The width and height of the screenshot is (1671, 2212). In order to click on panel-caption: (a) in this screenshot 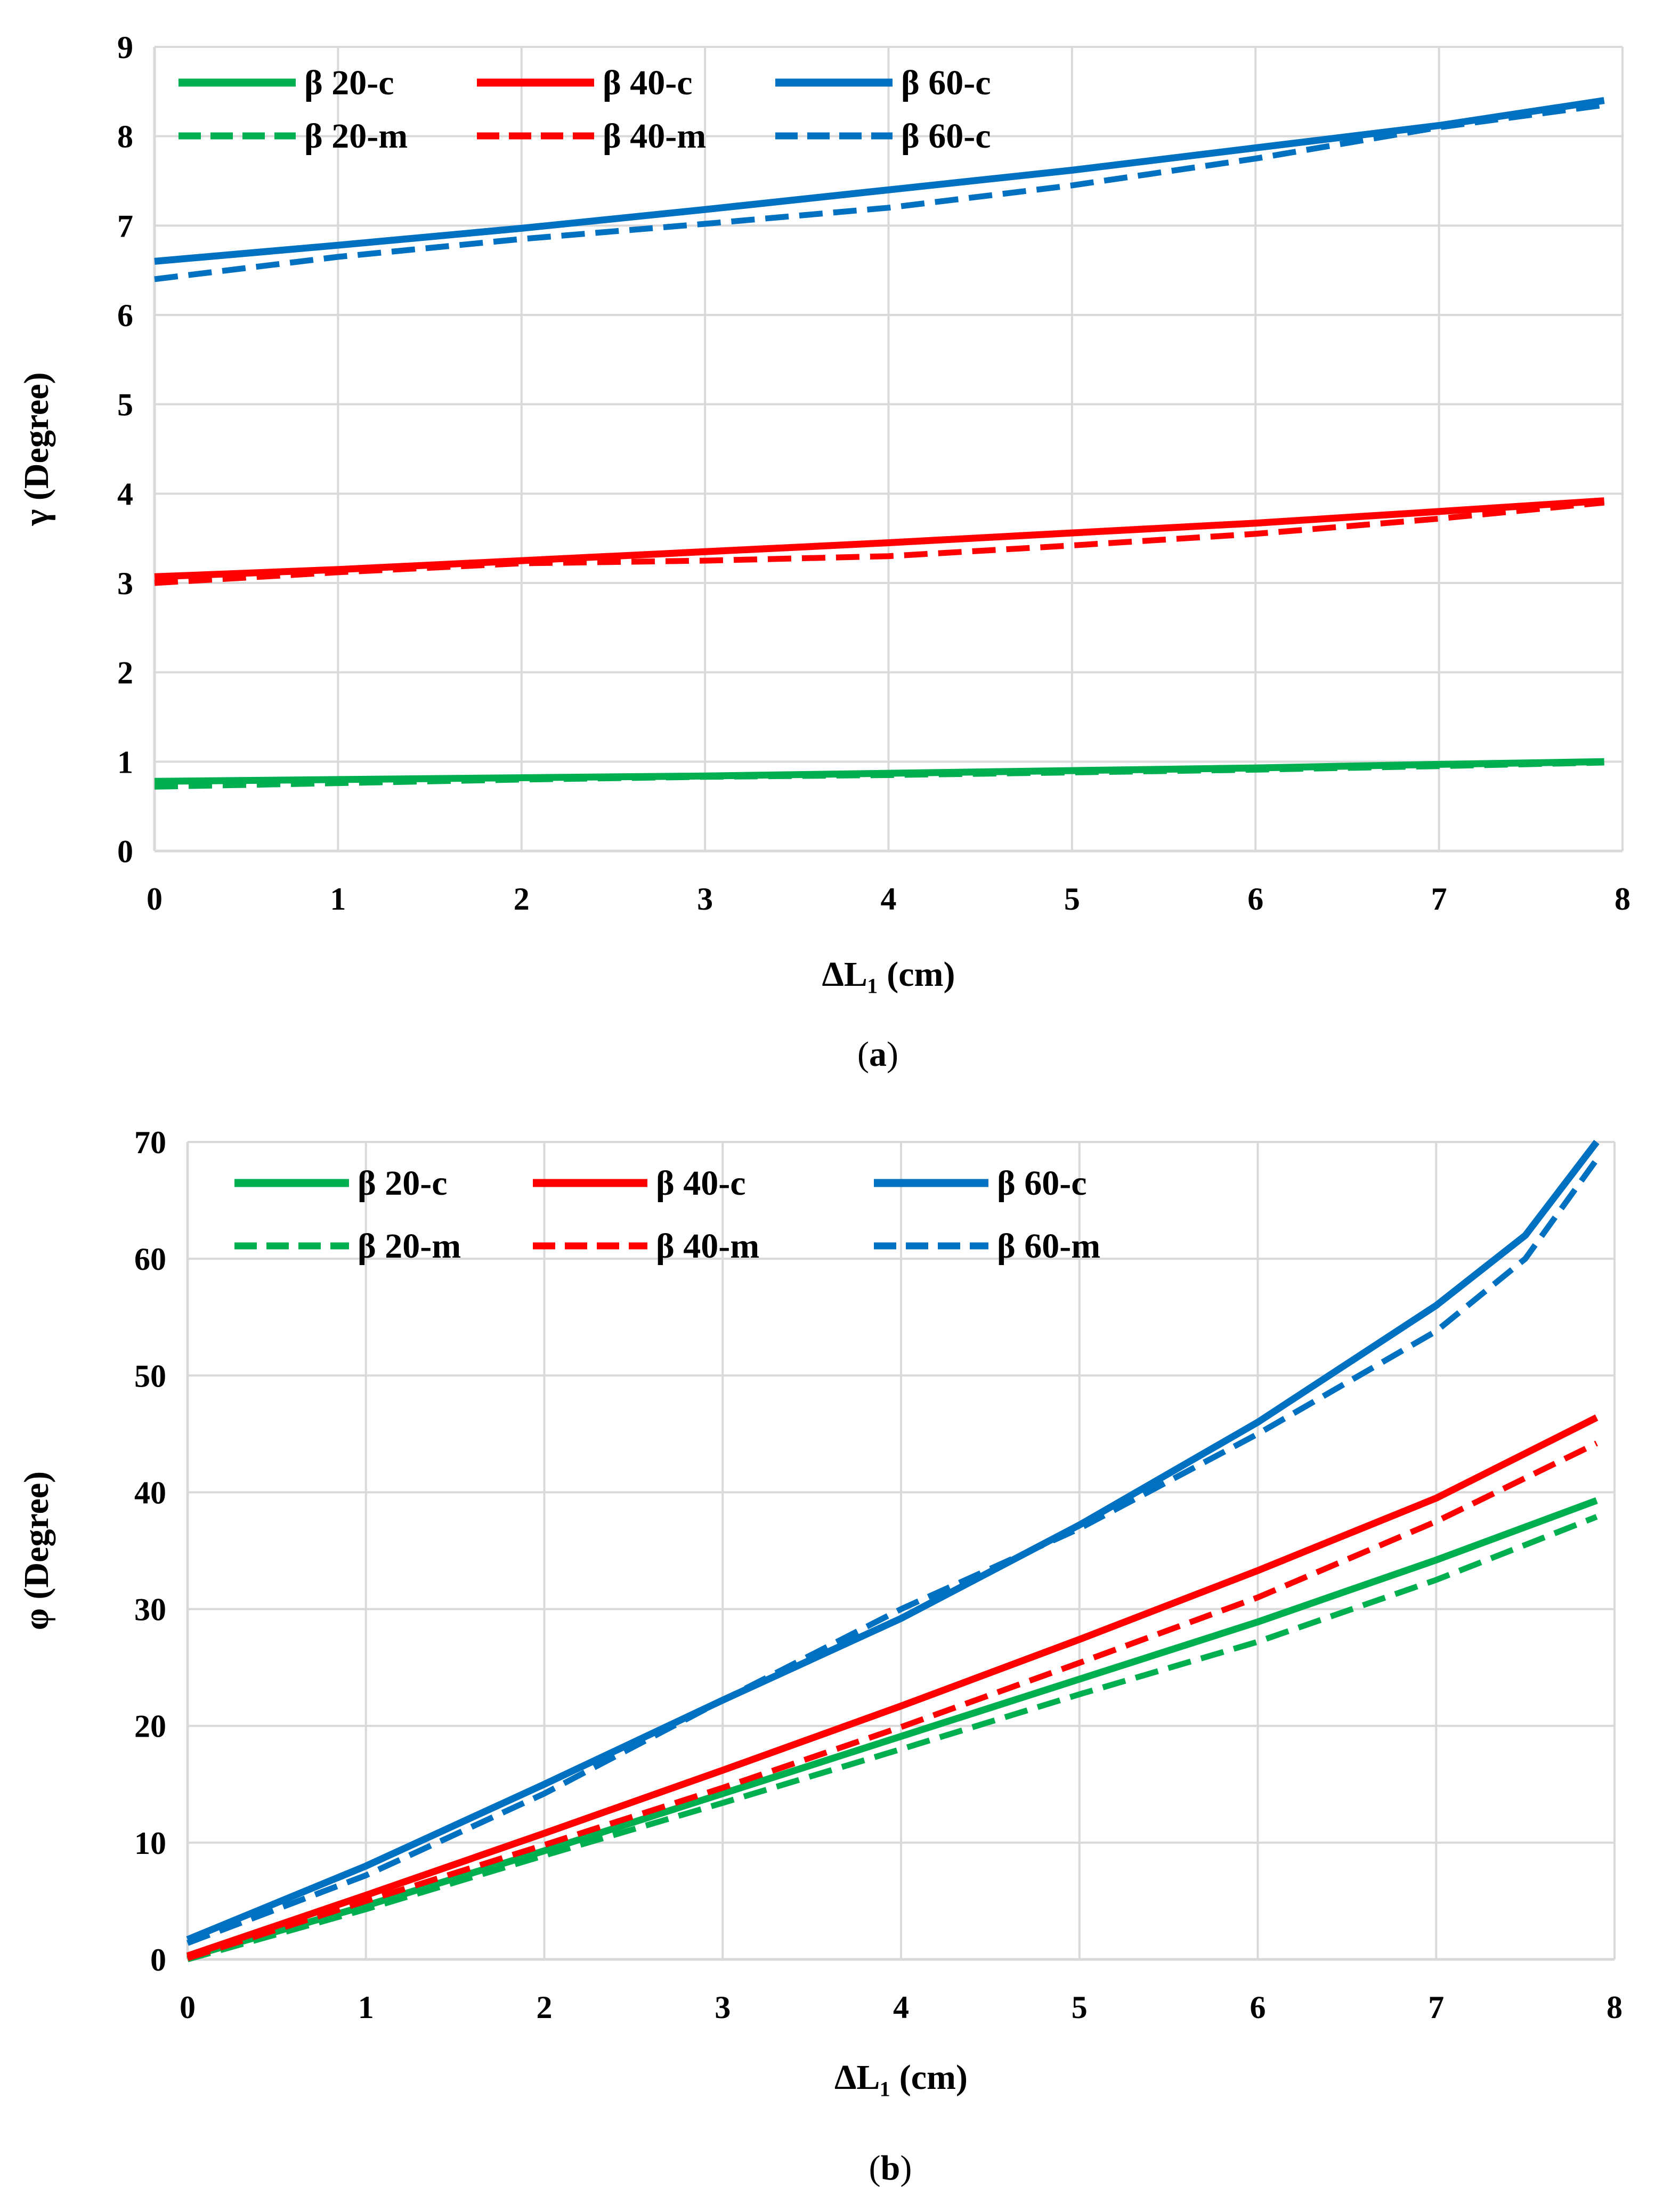, I will do `click(877, 1054)`.